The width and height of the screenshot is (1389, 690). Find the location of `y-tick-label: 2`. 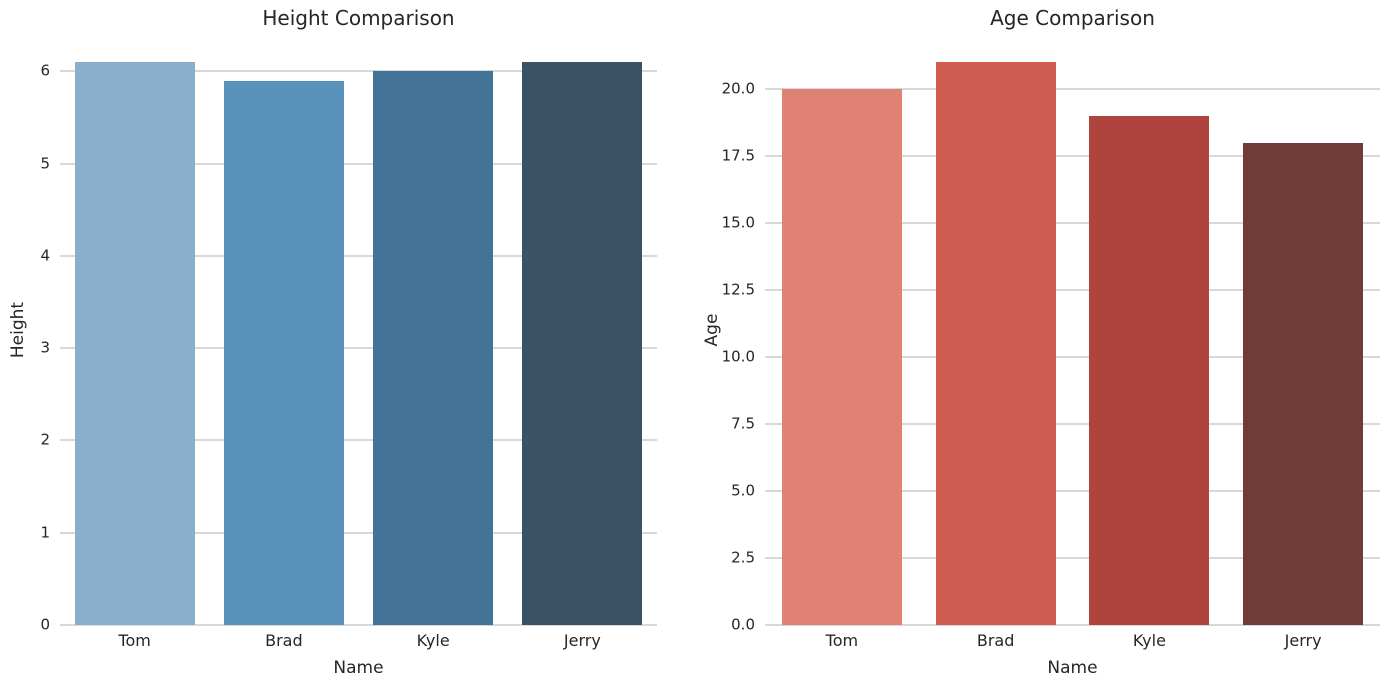

y-tick-label: 2 is located at coordinates (45, 439).